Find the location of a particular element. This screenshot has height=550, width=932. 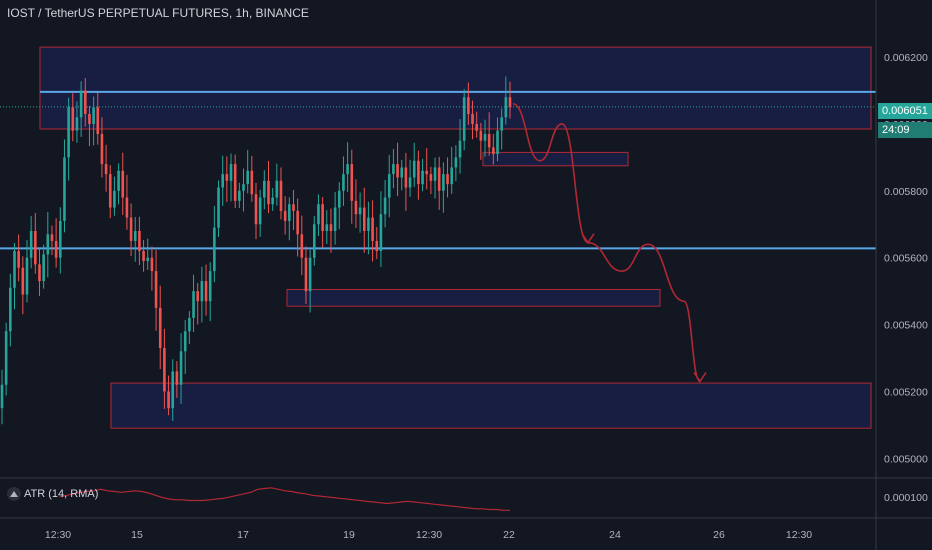

time-axis-tick: 12:30 is located at coordinates (58, 535).